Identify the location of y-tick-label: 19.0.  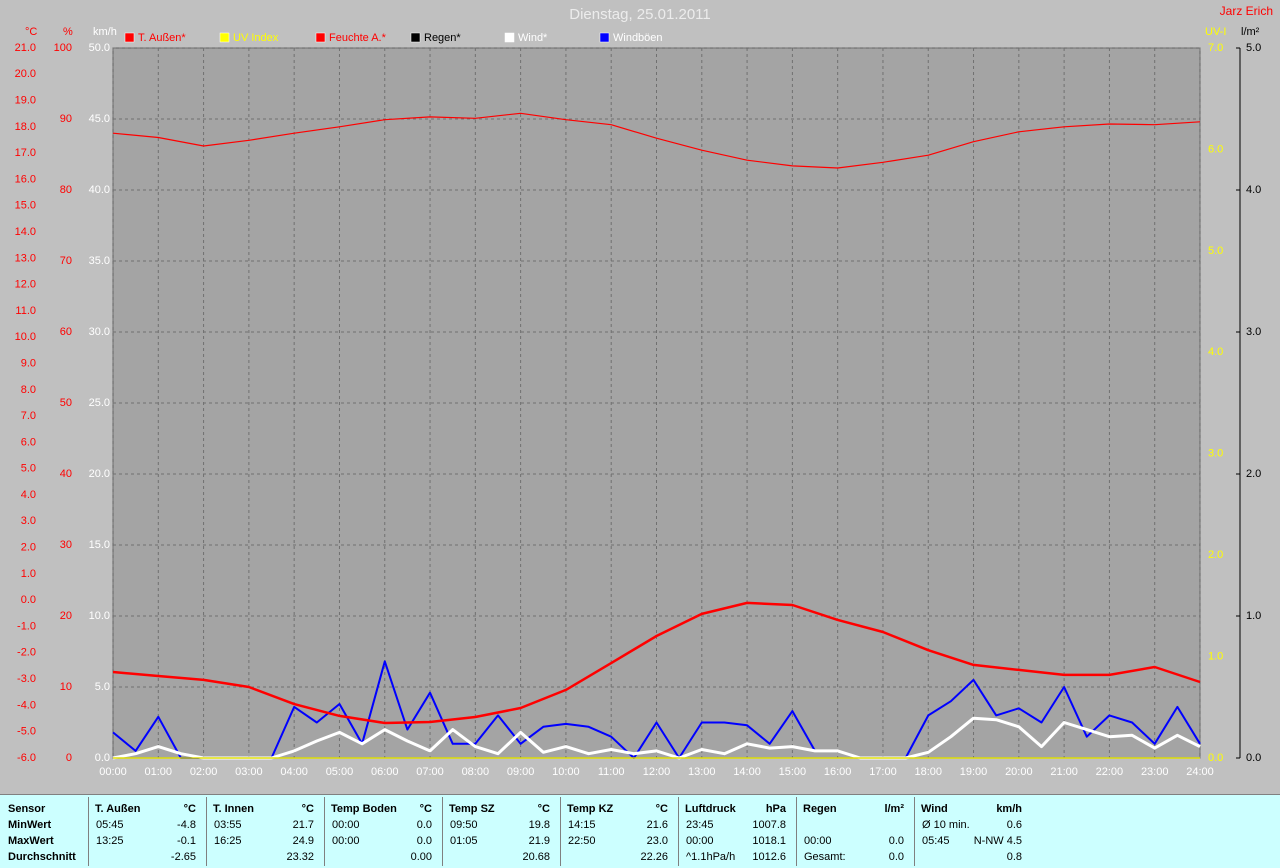
(25, 100).